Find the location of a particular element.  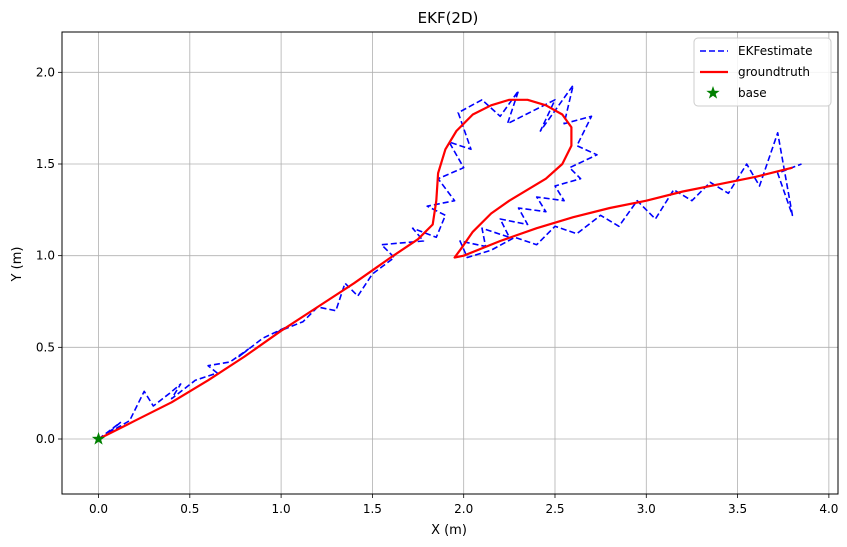

x-tick-label: 3.0 is located at coordinates (646, 509).